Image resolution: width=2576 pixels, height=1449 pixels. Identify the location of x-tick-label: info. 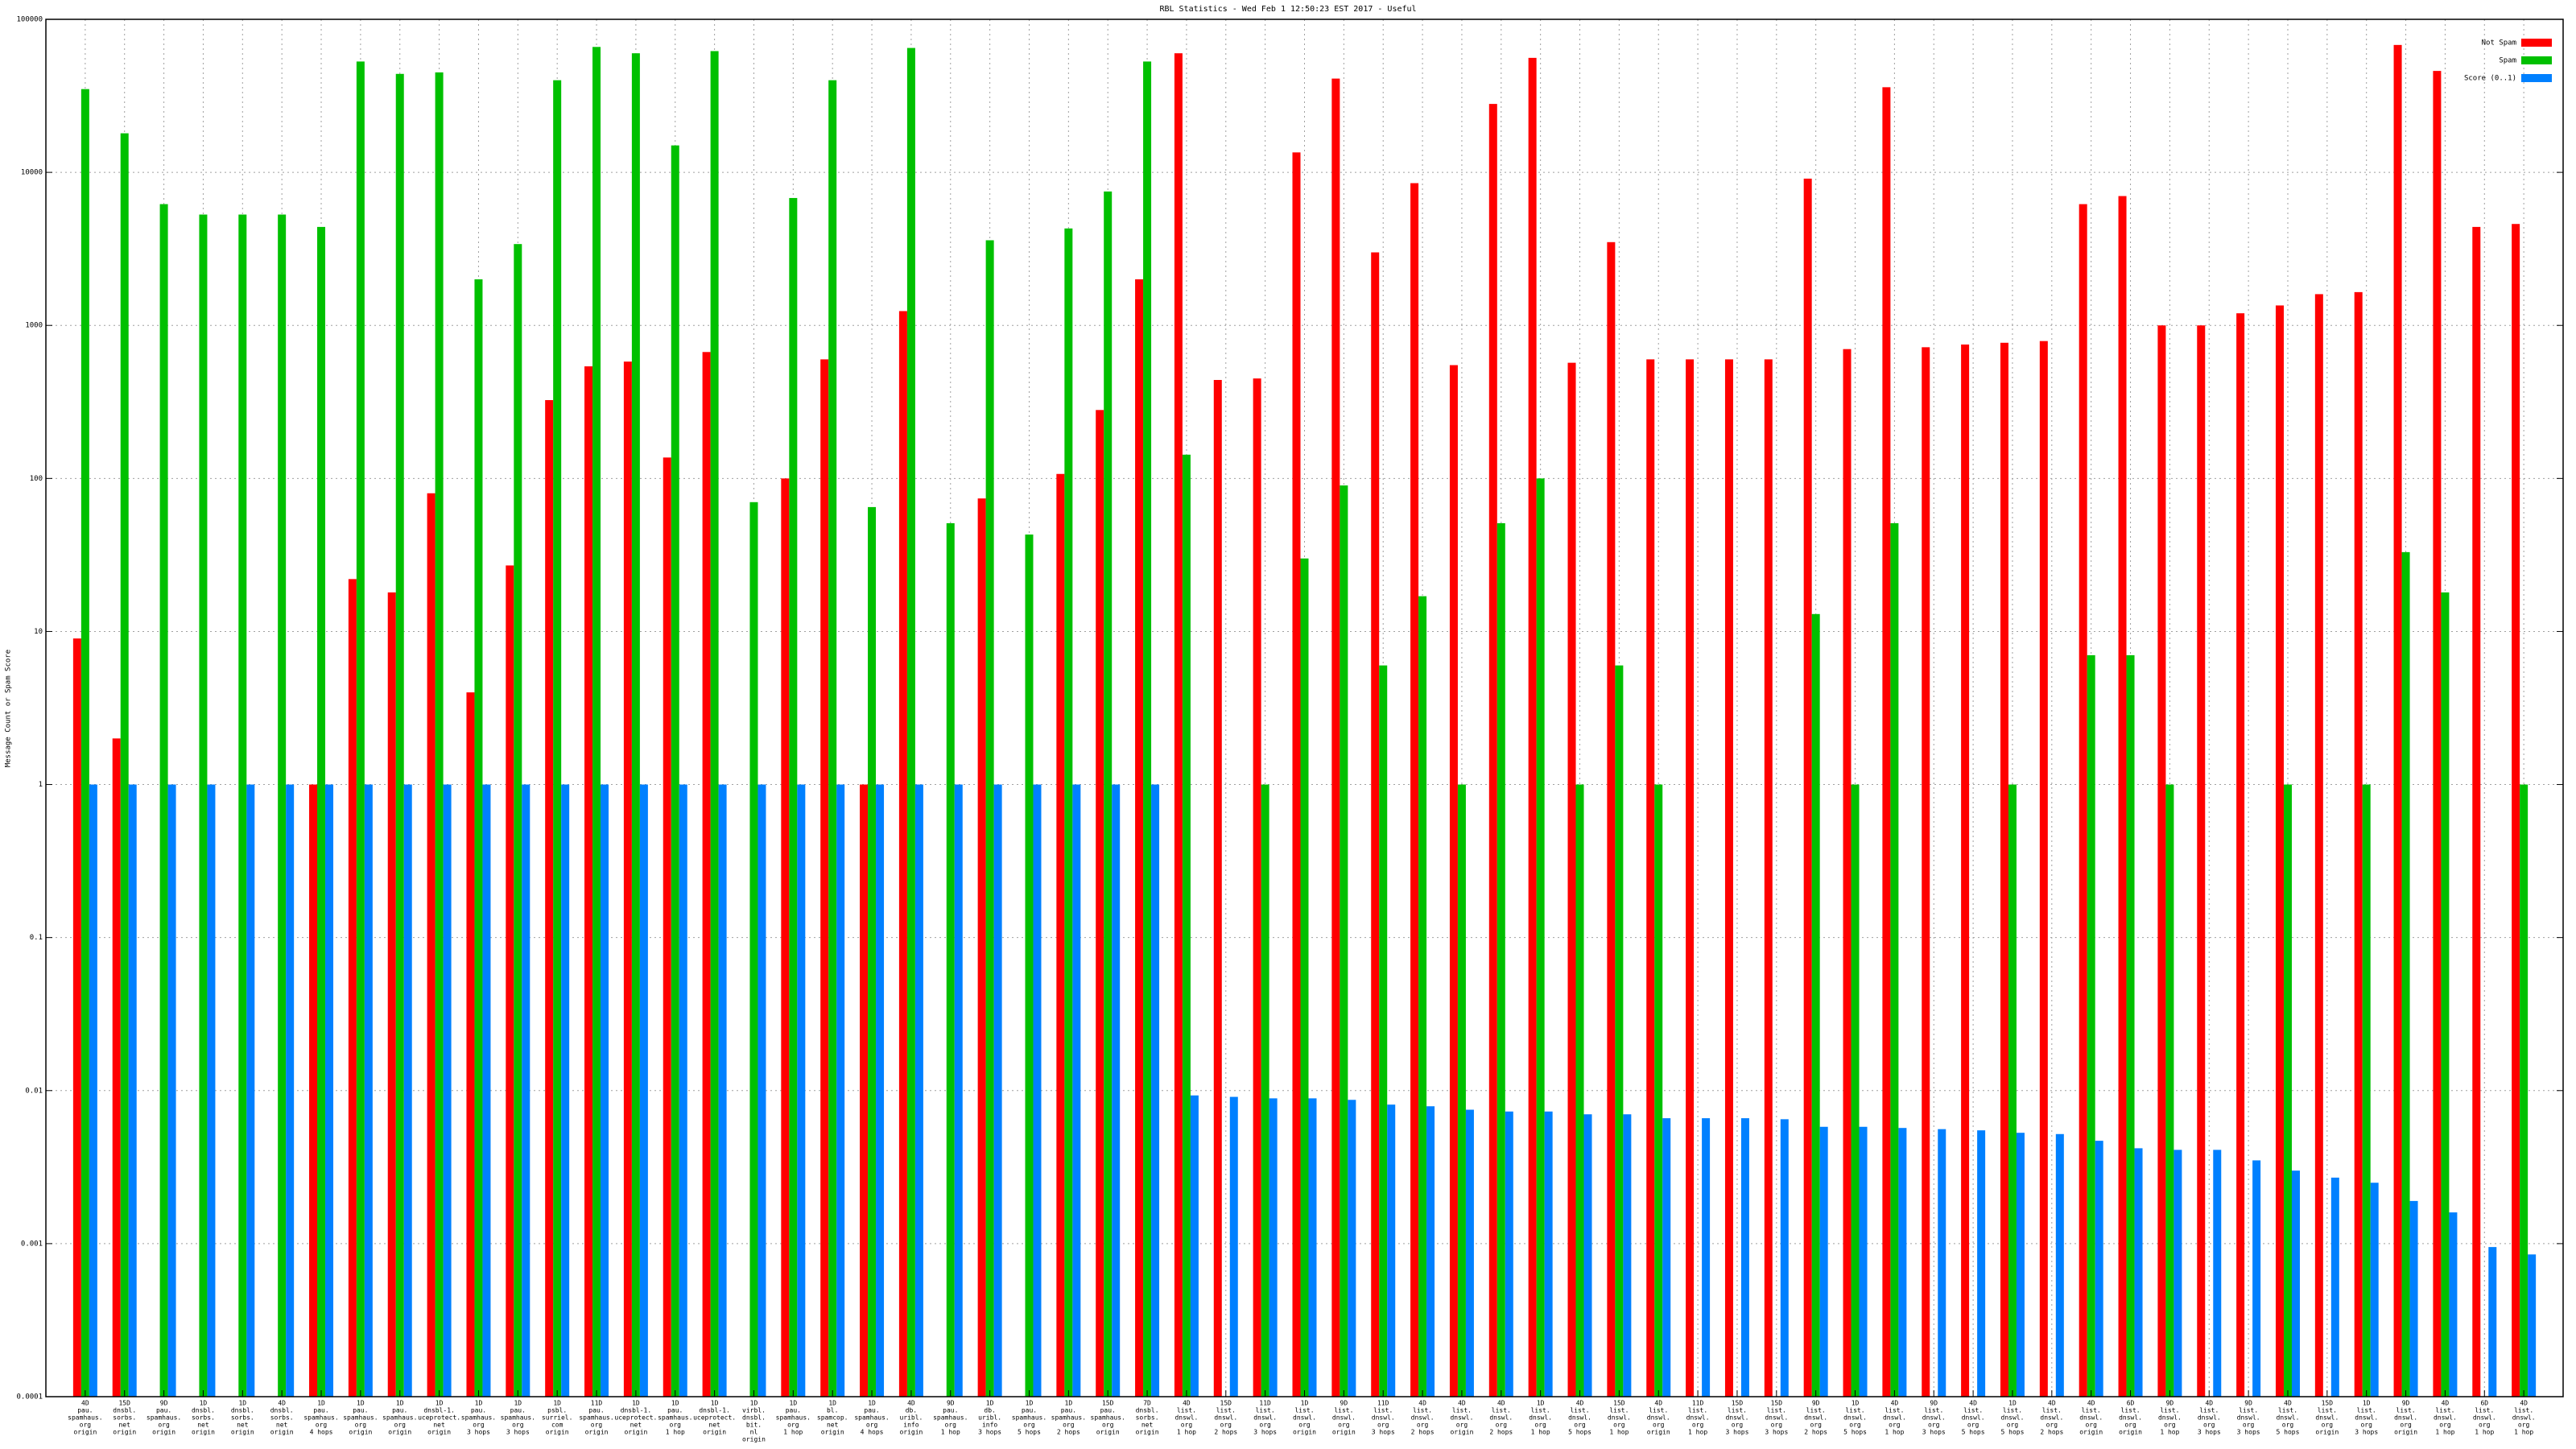
(911, 1425).